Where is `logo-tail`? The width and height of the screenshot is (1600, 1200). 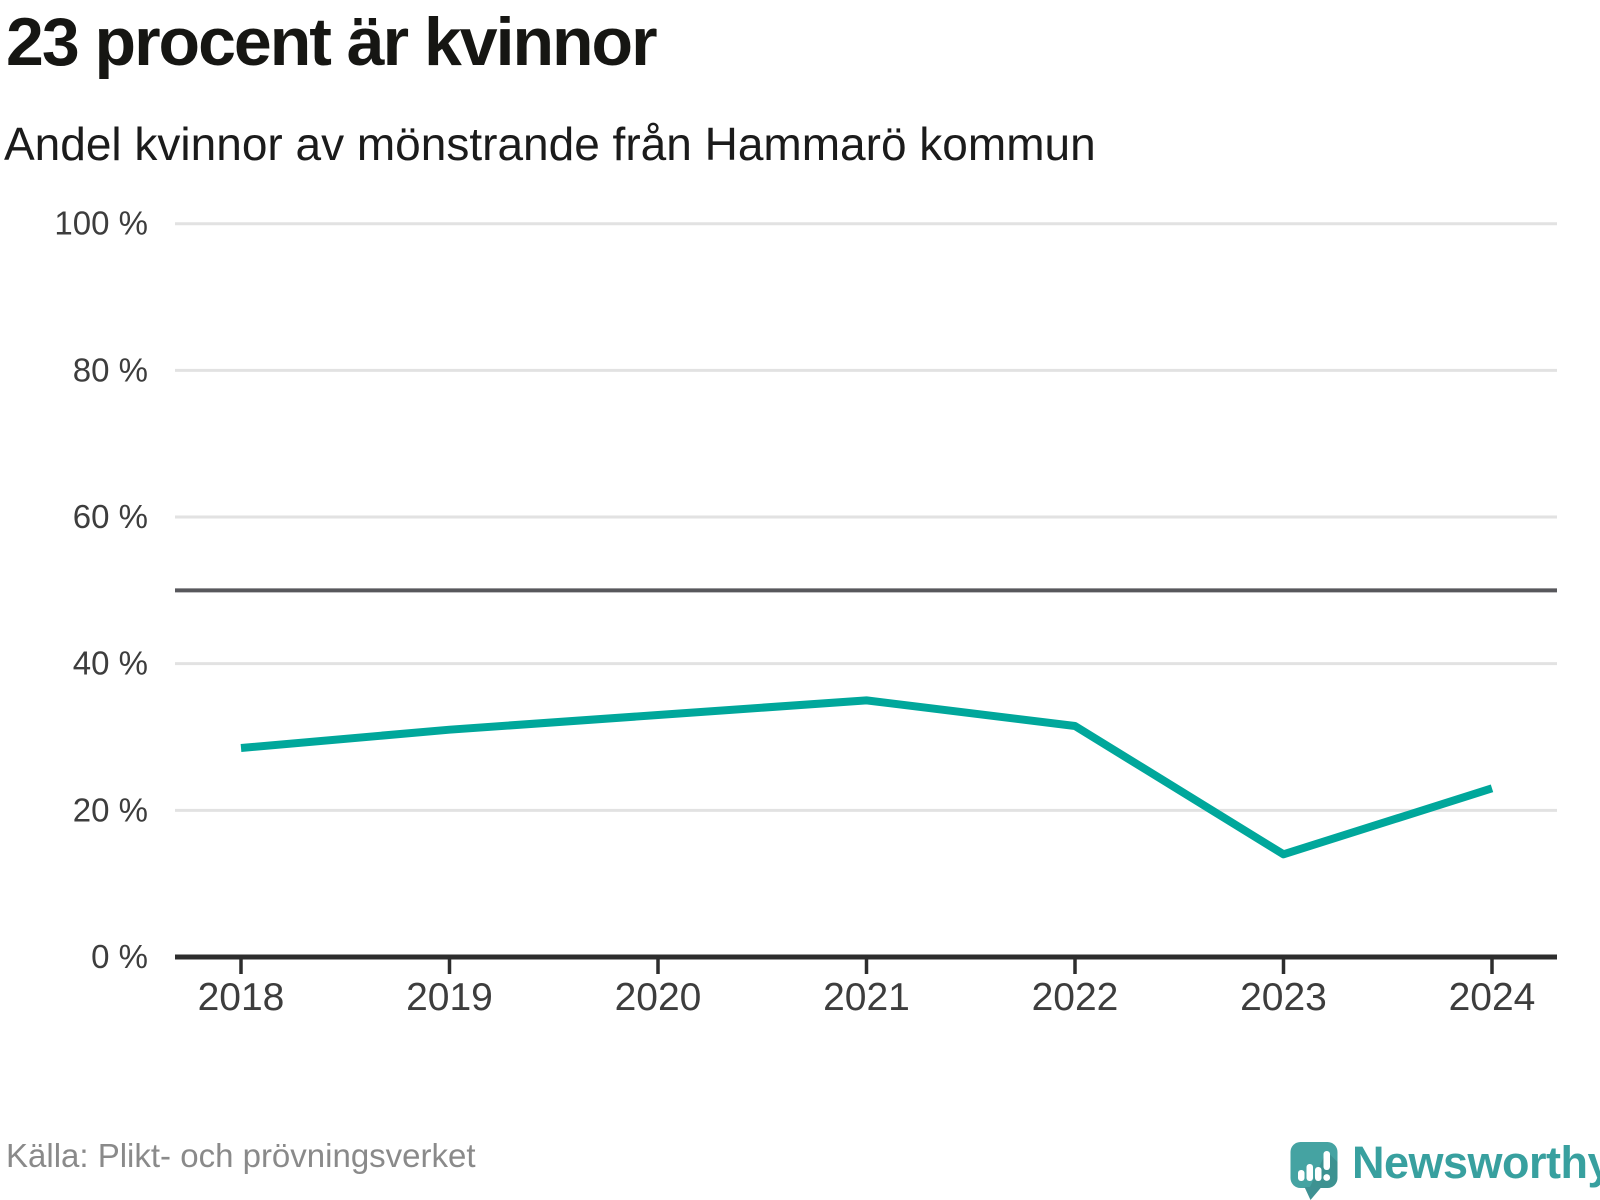 logo-tail is located at coordinates (1313, 1193).